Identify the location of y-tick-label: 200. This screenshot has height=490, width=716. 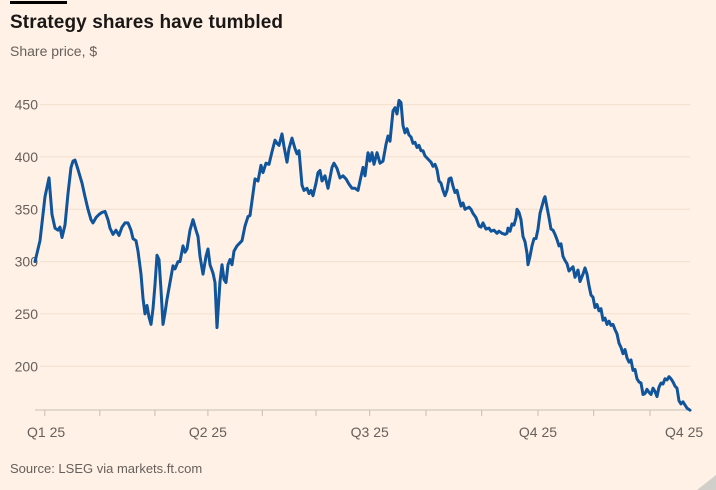
(27, 366).